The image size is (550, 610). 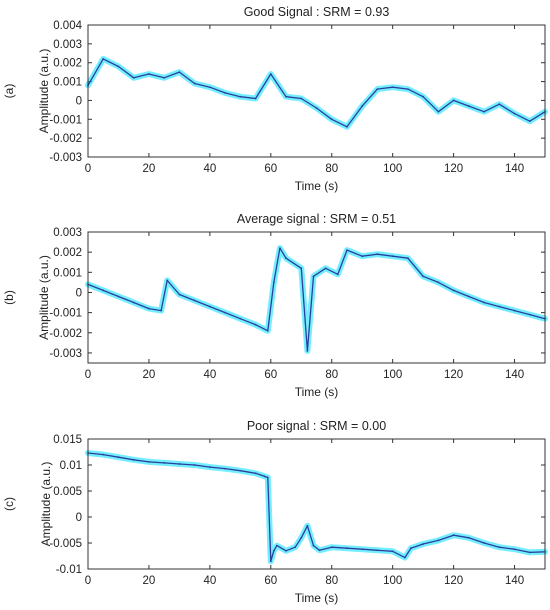 I want to click on y-tick-label: 0.01, so click(x=71, y=466).